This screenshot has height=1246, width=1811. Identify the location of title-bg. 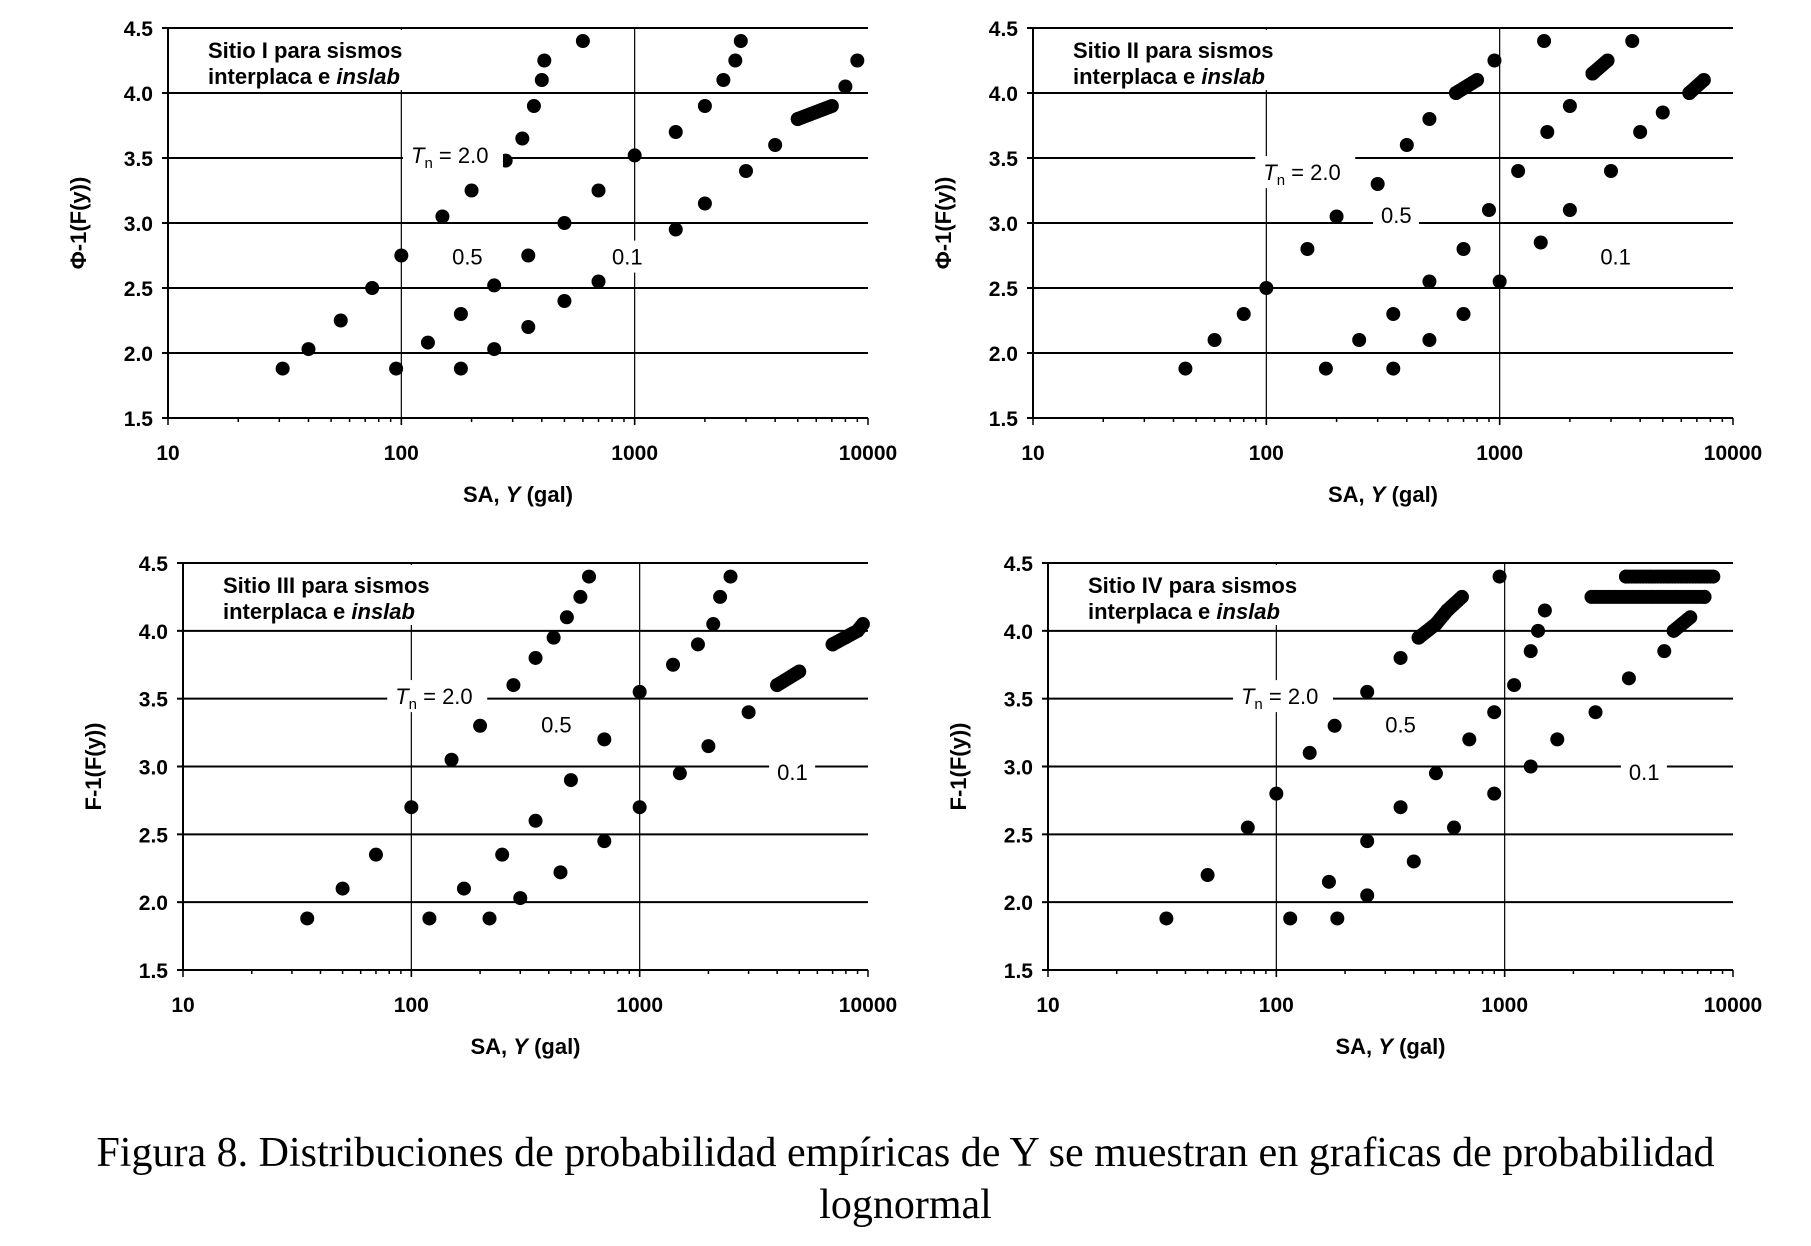
(1186, 60).